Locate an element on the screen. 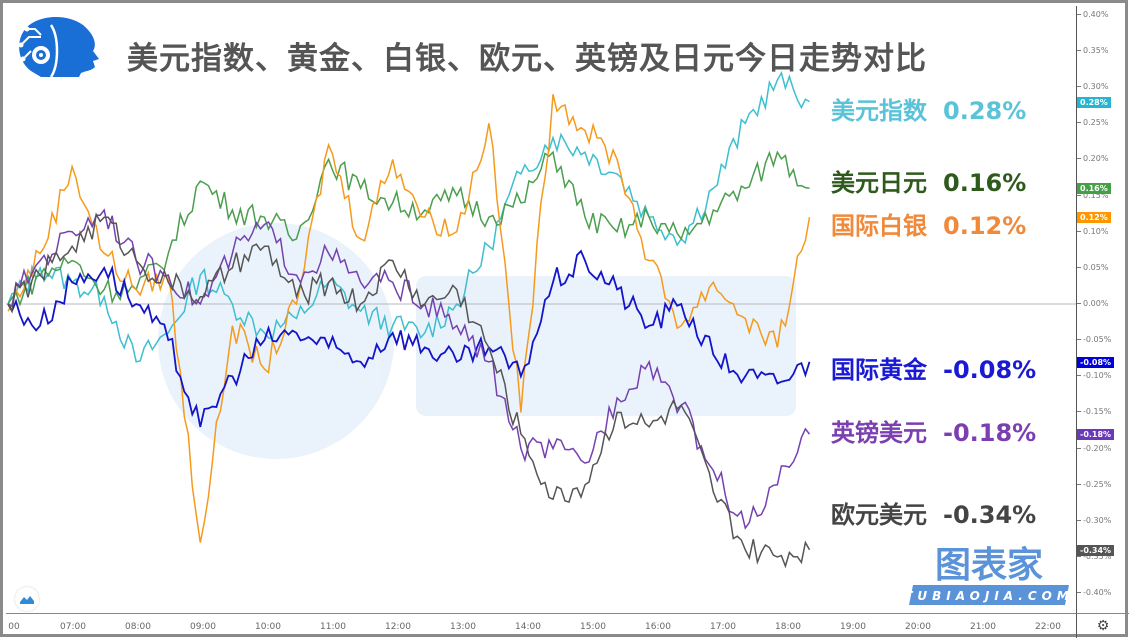 The height and width of the screenshot is (643, 1136). cloud-chart-icon is located at coordinates (27, 600).